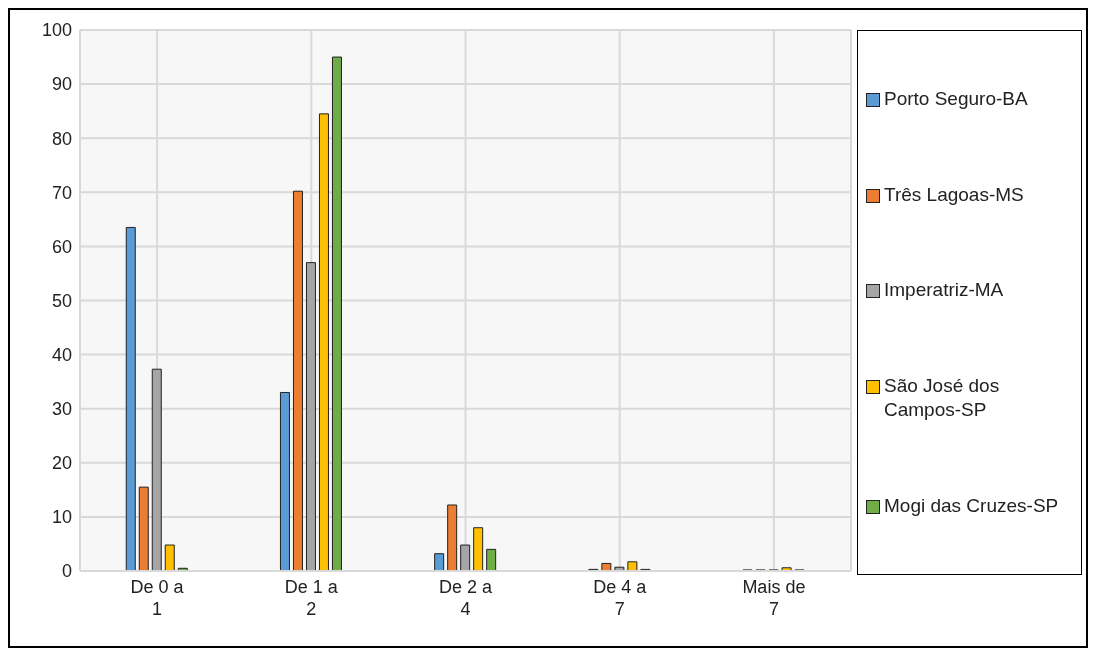 The image size is (1100, 655). I want to click on legend-label: Mogi das Cruzes-SP, so click(971, 506).